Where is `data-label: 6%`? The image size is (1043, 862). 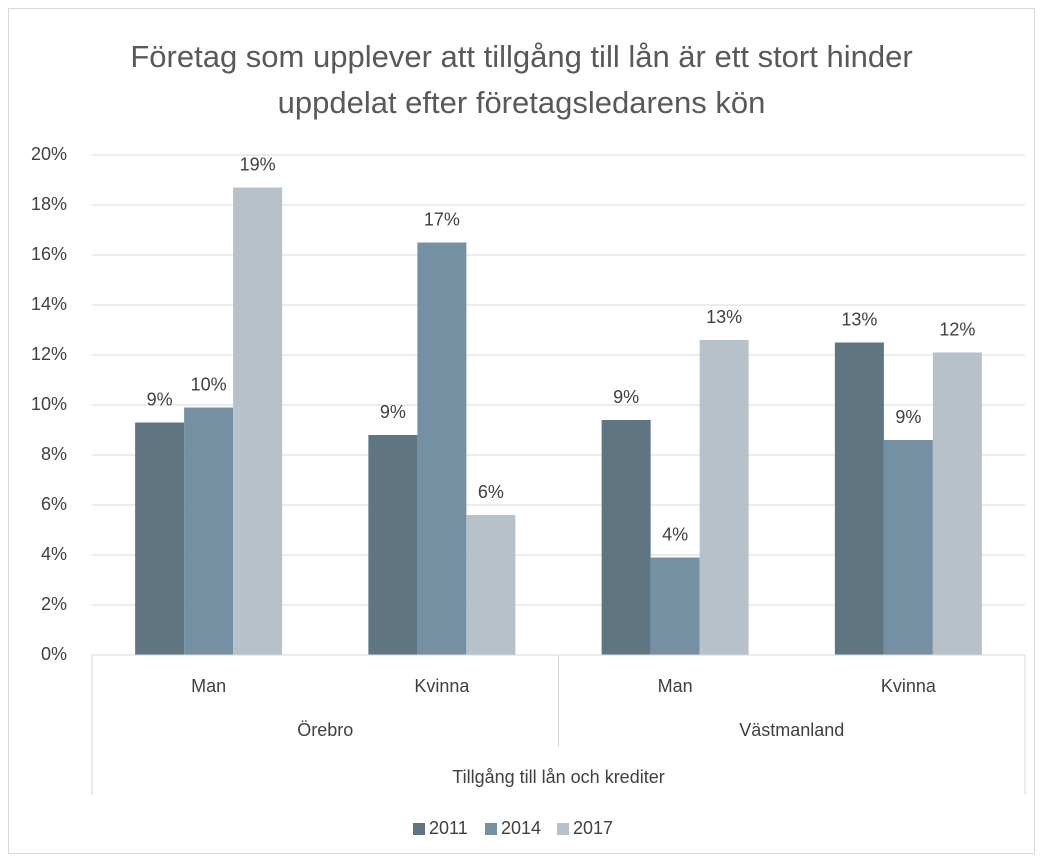
data-label: 6% is located at coordinates (491, 492).